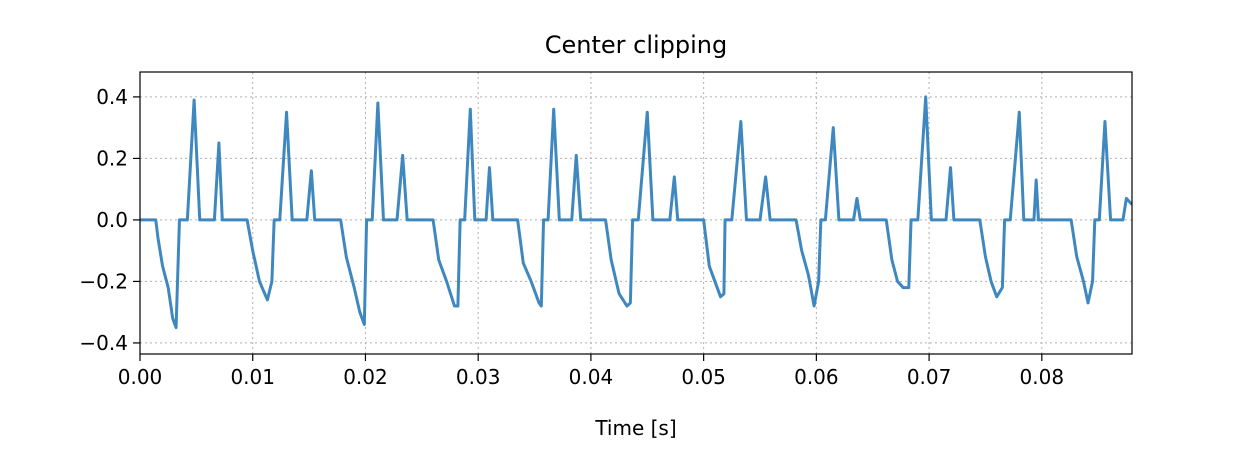 This screenshot has height=466, width=1238. Describe the element at coordinates (635, 428) in the screenshot. I see `x-axis-label: Time [s]` at that location.